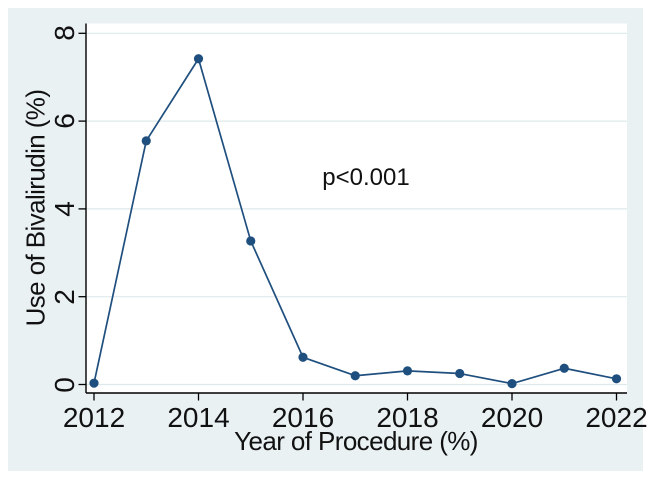 Image resolution: width=650 pixels, height=478 pixels. I want to click on p-value-annotation: p<0.001, so click(366, 177).